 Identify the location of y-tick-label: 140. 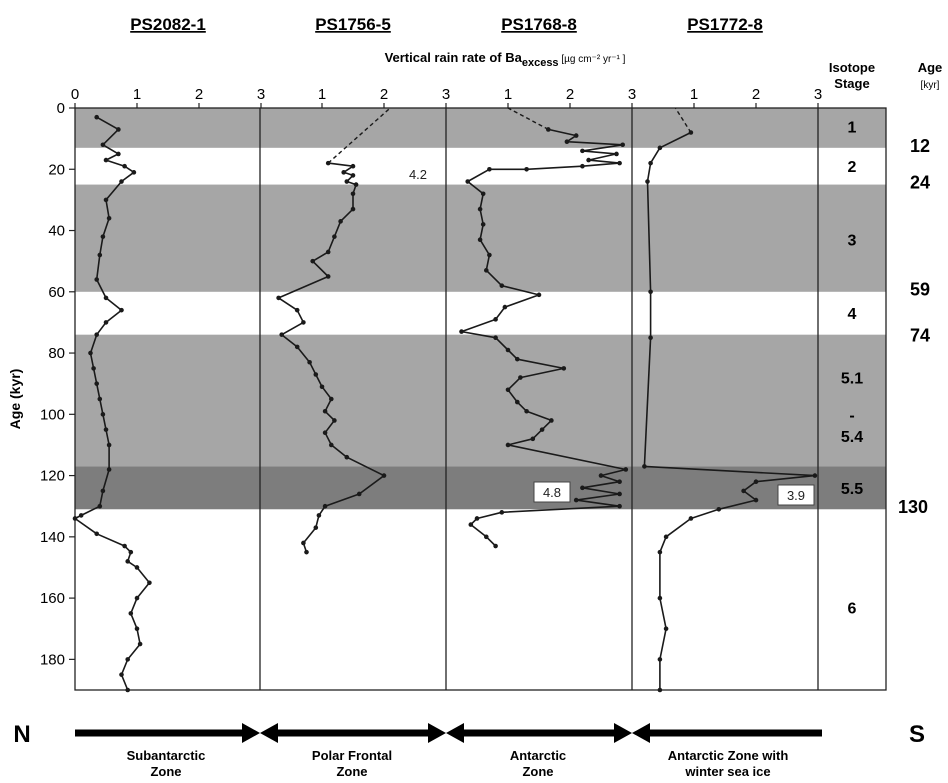
(52, 537).